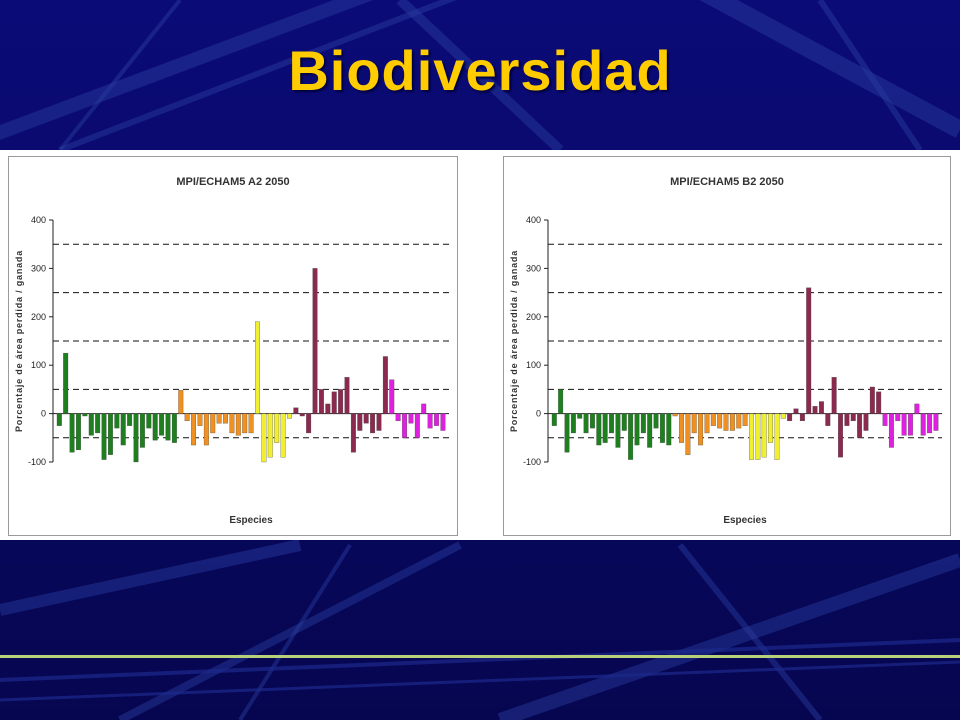 Image resolution: width=960 pixels, height=720 pixels. What do you see at coordinates (538, 414) in the screenshot?
I see `y-tick-label: 0` at bounding box center [538, 414].